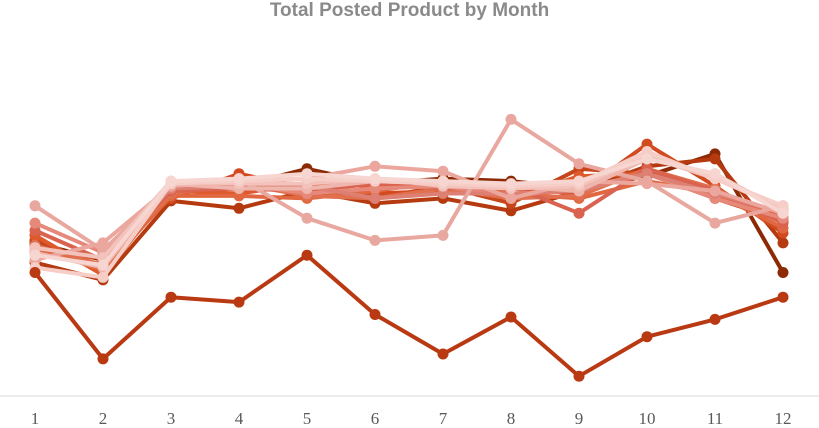 The width and height of the screenshot is (819, 428). What do you see at coordinates (307, 418) in the screenshot?
I see `x-tick-label: 5` at bounding box center [307, 418].